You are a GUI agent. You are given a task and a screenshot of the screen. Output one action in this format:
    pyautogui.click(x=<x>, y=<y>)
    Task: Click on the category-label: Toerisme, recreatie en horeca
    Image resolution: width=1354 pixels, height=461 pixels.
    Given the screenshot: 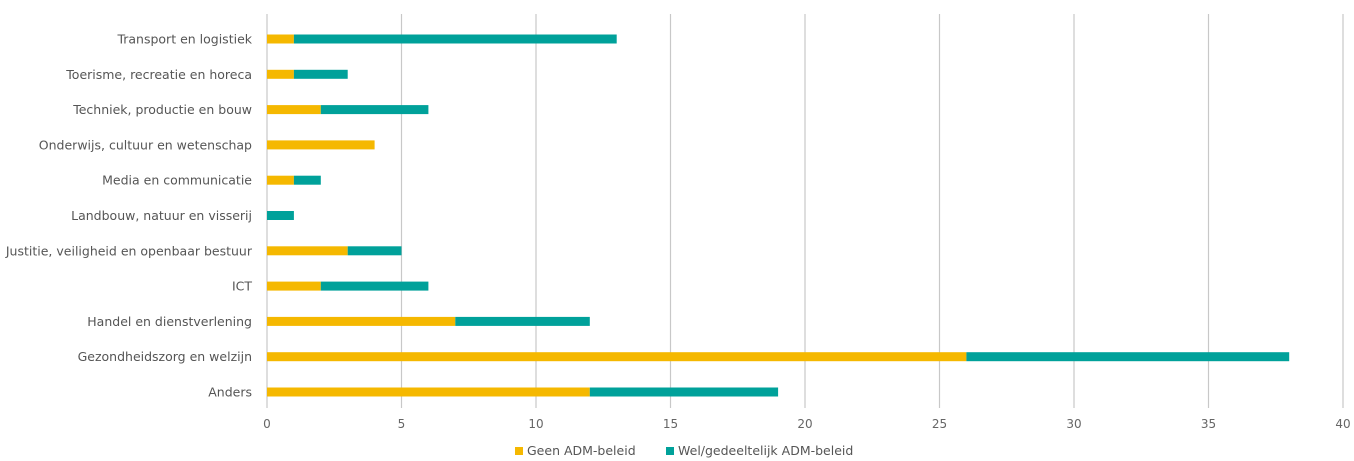 What is the action you would take?
    pyautogui.click(x=158, y=74)
    